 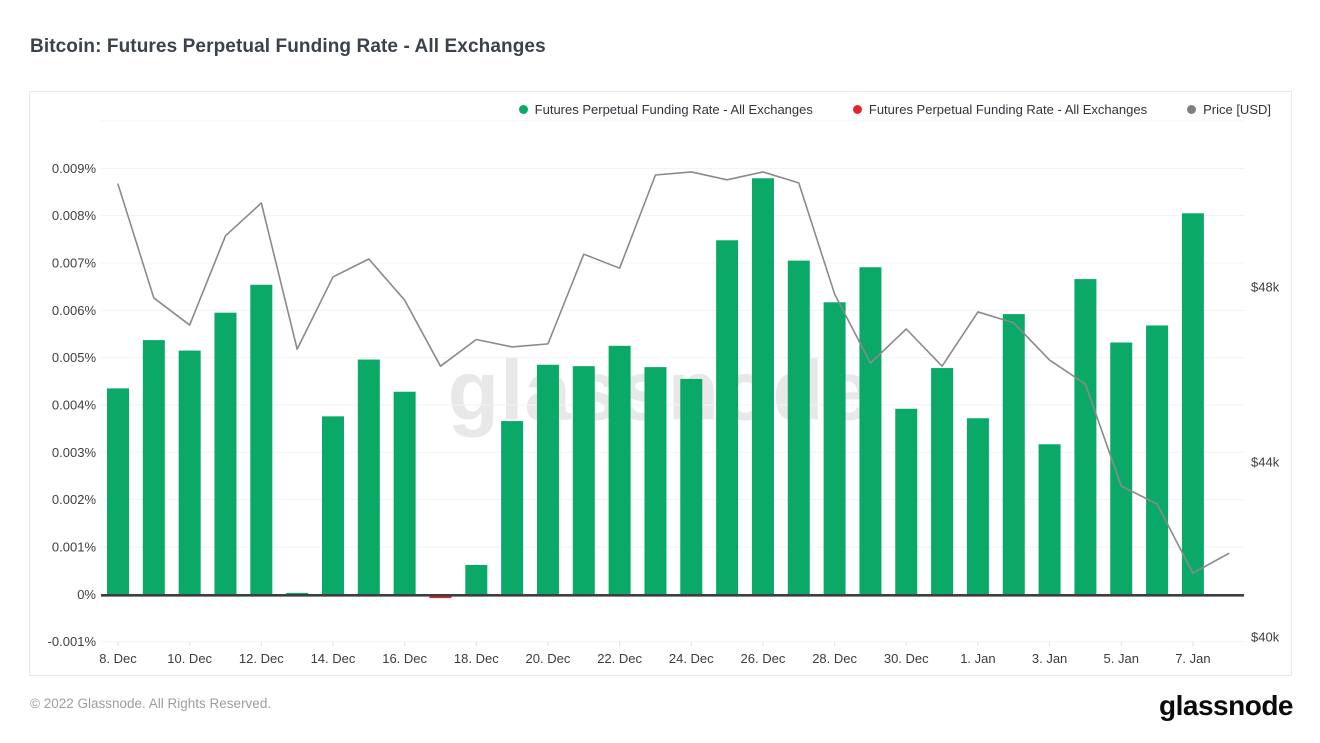 I want to click on x-axis-label: 12. Dec, so click(x=261, y=658).